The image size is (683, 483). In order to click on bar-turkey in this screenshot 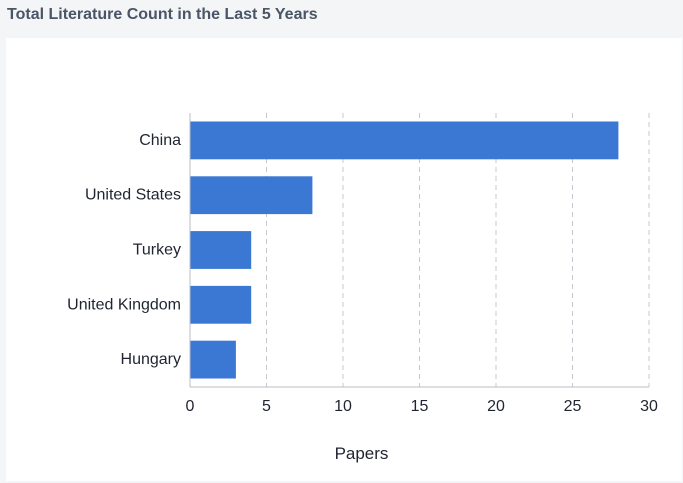, I will do `click(220, 250)`.